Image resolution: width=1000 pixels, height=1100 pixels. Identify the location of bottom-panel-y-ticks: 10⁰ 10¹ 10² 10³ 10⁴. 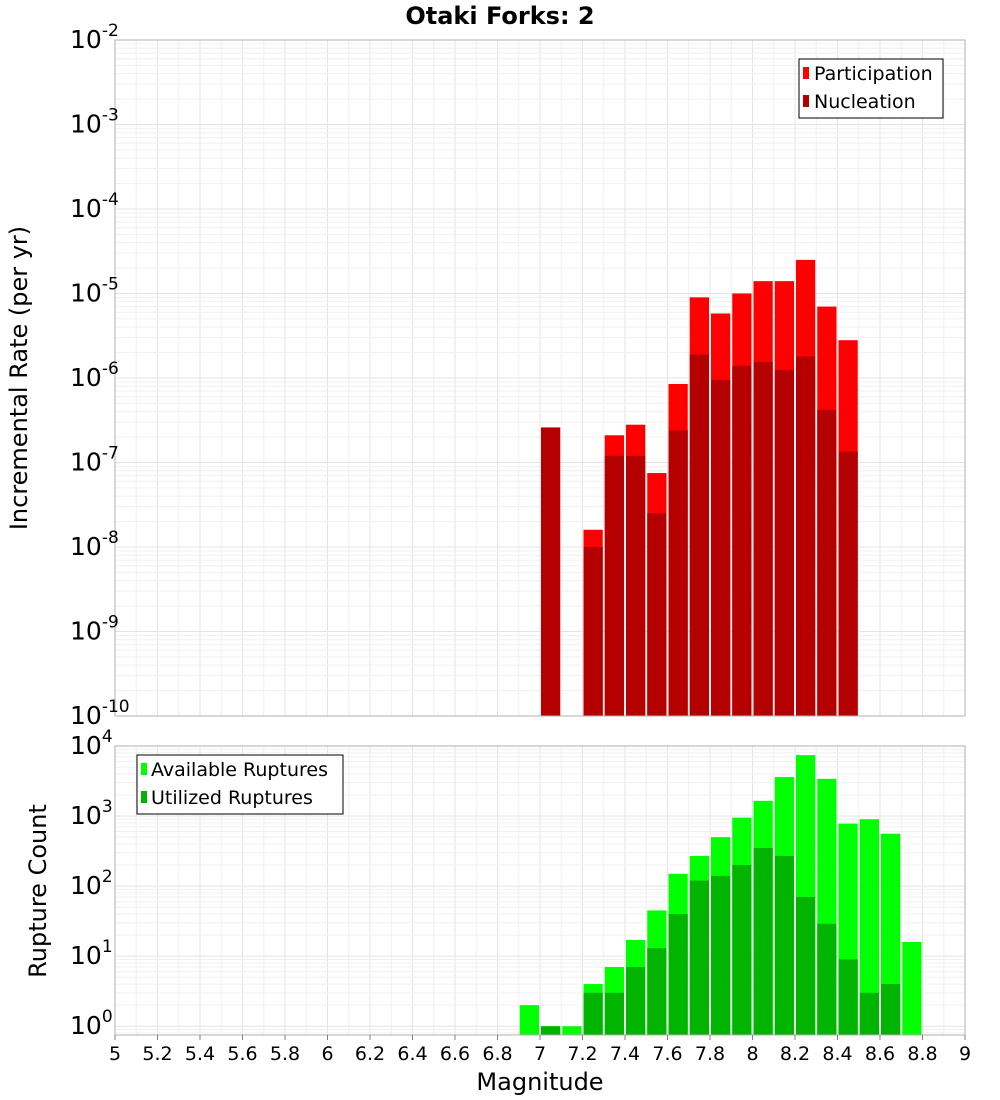
(91, 883).